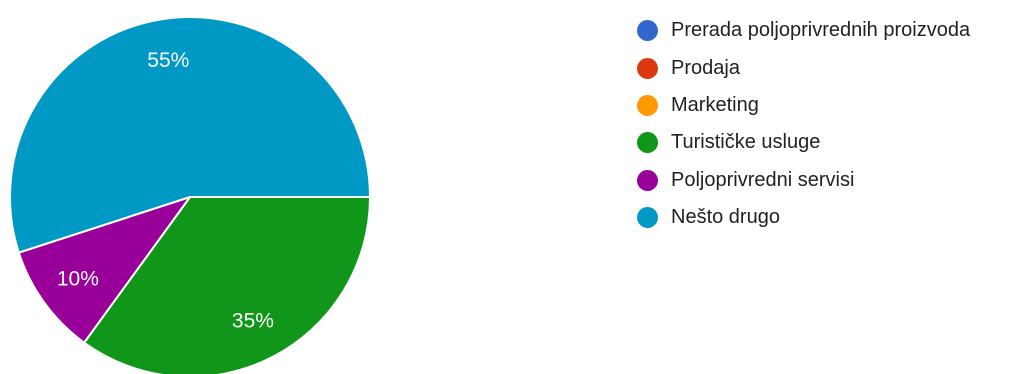 The width and height of the screenshot is (1035, 374). What do you see at coordinates (78, 278) in the screenshot?
I see `slice-label-5: 10%` at bounding box center [78, 278].